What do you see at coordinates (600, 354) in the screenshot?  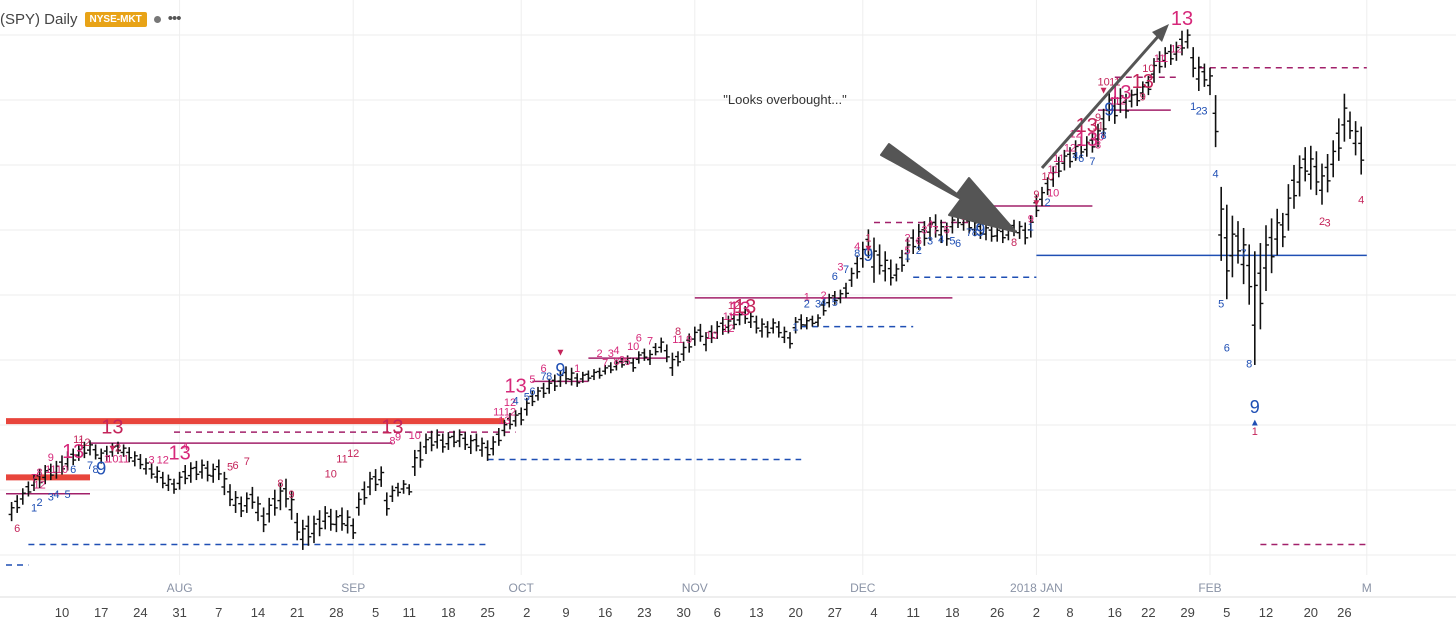 I see `td-count-label: 2` at bounding box center [600, 354].